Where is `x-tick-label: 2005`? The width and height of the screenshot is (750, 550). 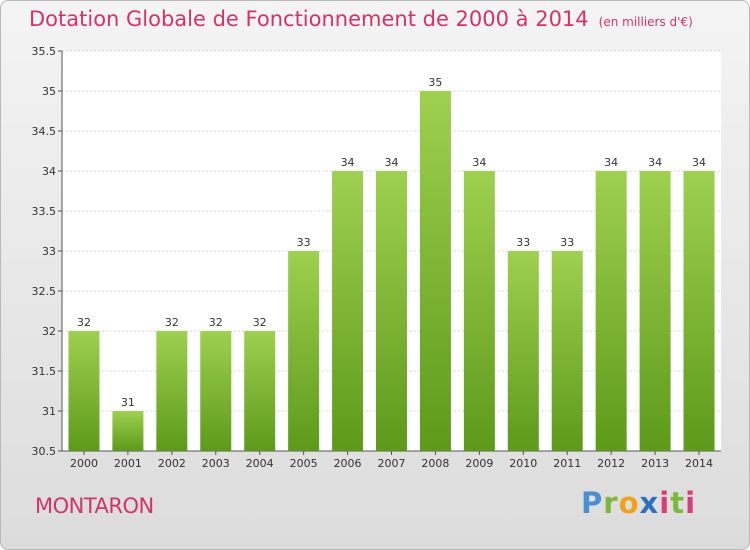 x-tick-label: 2005 is located at coordinates (304, 463).